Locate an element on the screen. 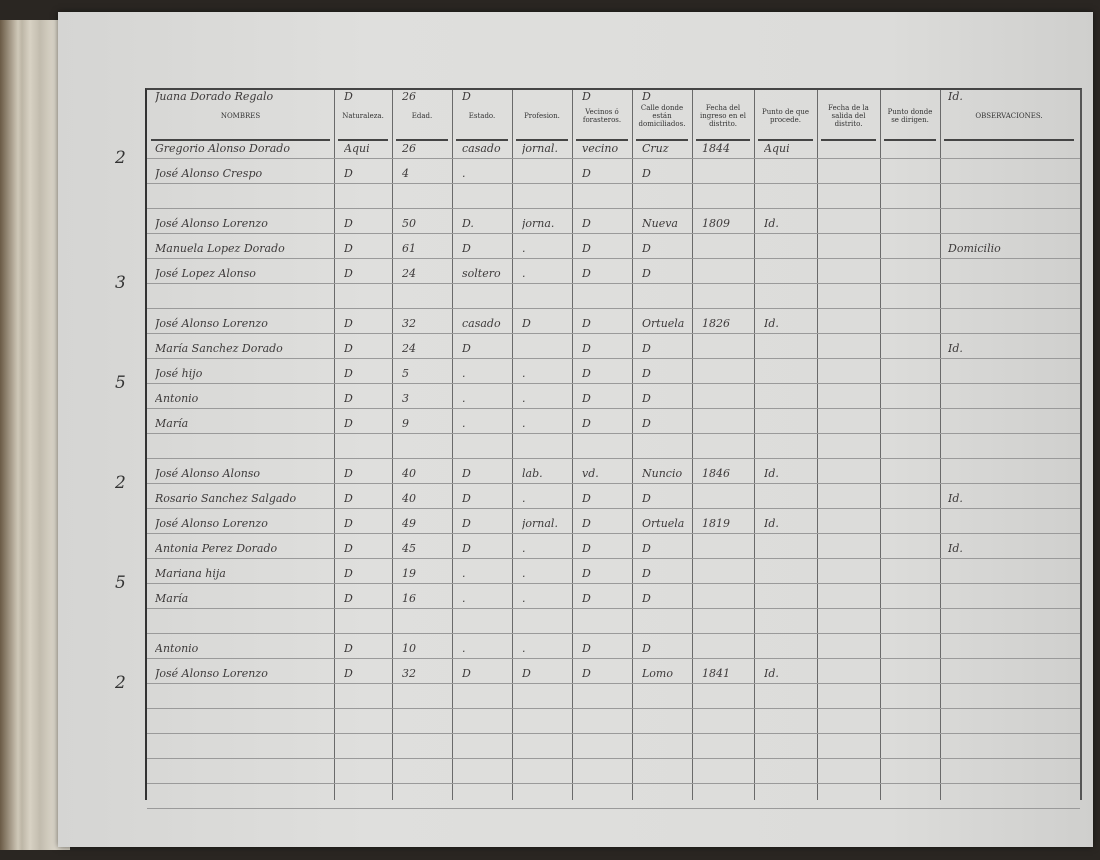 The image size is (1100, 860). cell-edad: 10 is located at coordinates (409, 648).